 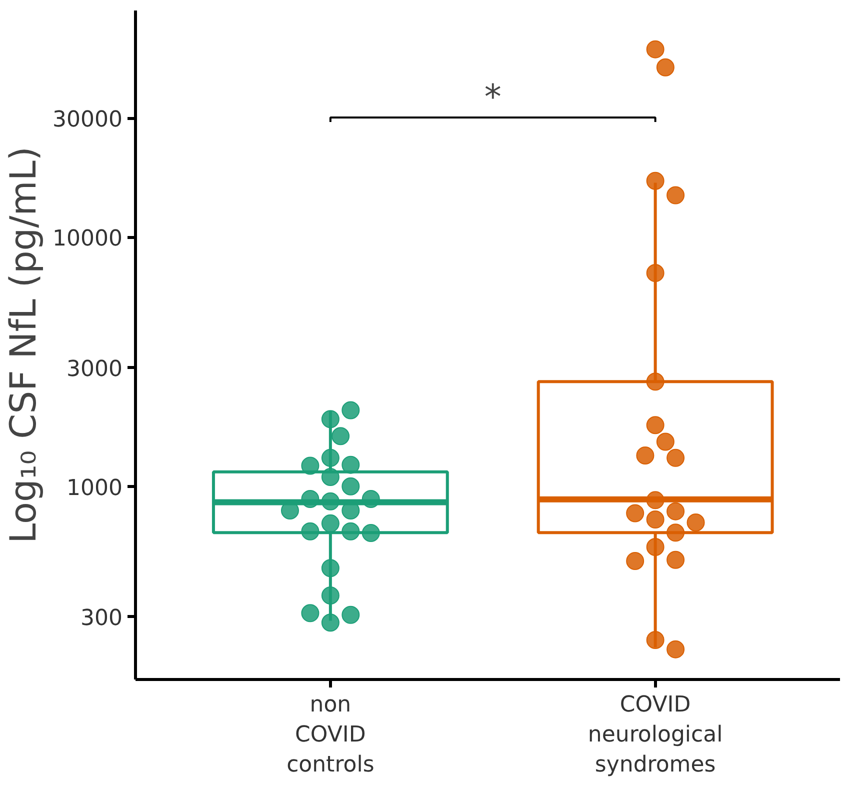 What do you see at coordinates (24, 345) in the screenshot?
I see `y-axis-title: Log₁₀ CSF NfL (pg/mL)` at bounding box center [24, 345].